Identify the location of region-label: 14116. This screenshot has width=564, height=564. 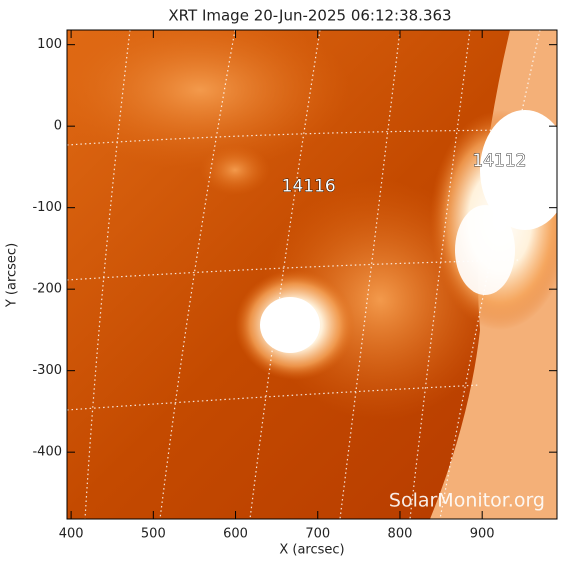
(309, 186).